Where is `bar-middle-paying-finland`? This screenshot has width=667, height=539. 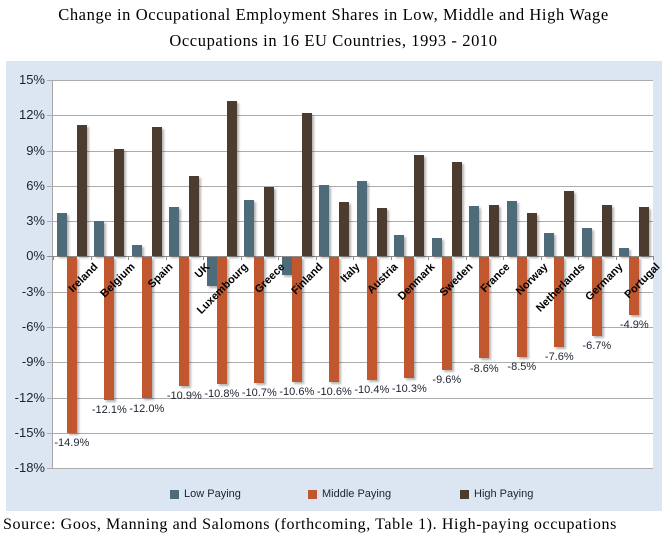
bar-middle-paying-finland is located at coordinates (296, 319).